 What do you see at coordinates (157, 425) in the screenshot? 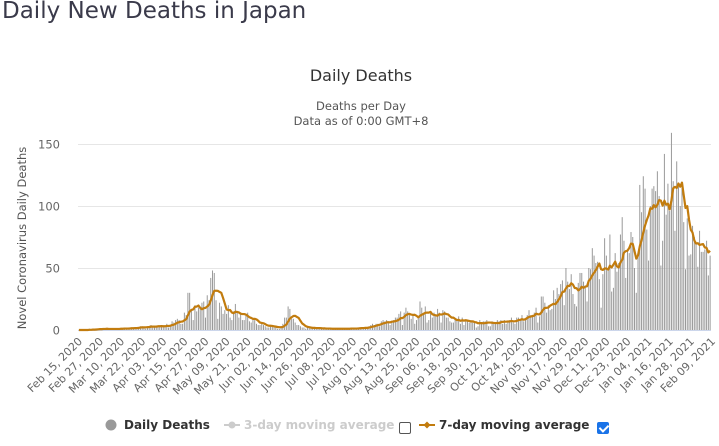
I see `legend-item-daily-deaths: Daily Deaths` at bounding box center [157, 425].